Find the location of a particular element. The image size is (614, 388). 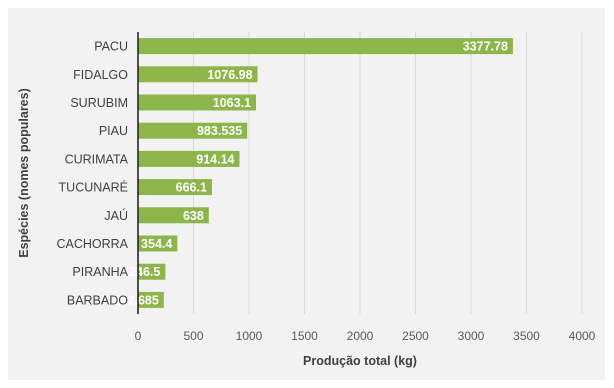

category-label: CACHORRA is located at coordinates (92, 244).